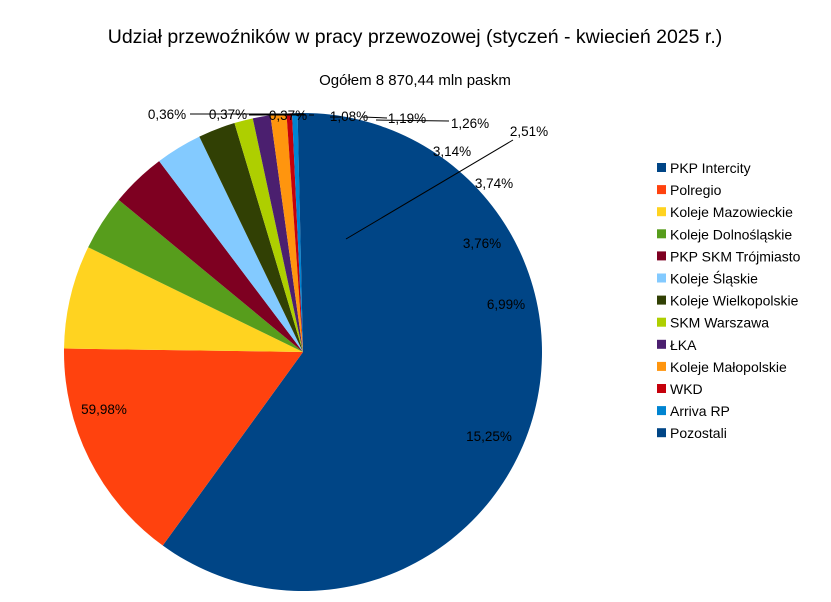 This screenshot has height=602, width=831. I want to click on slice-label-koleje-mazowieckie: 6,99%, so click(506, 304).